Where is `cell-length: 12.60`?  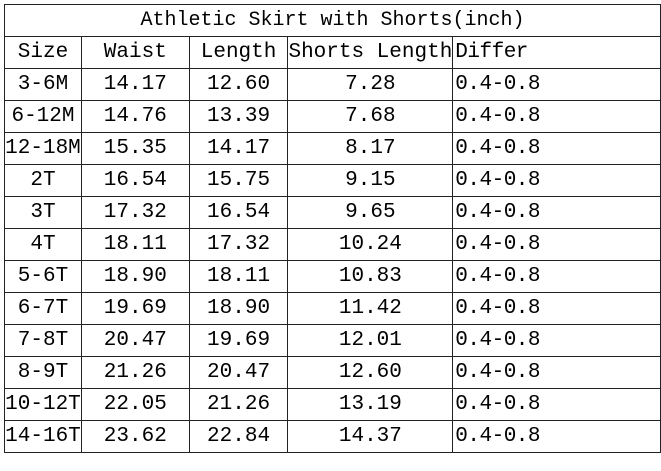 cell-length: 12.60 is located at coordinates (238, 84).